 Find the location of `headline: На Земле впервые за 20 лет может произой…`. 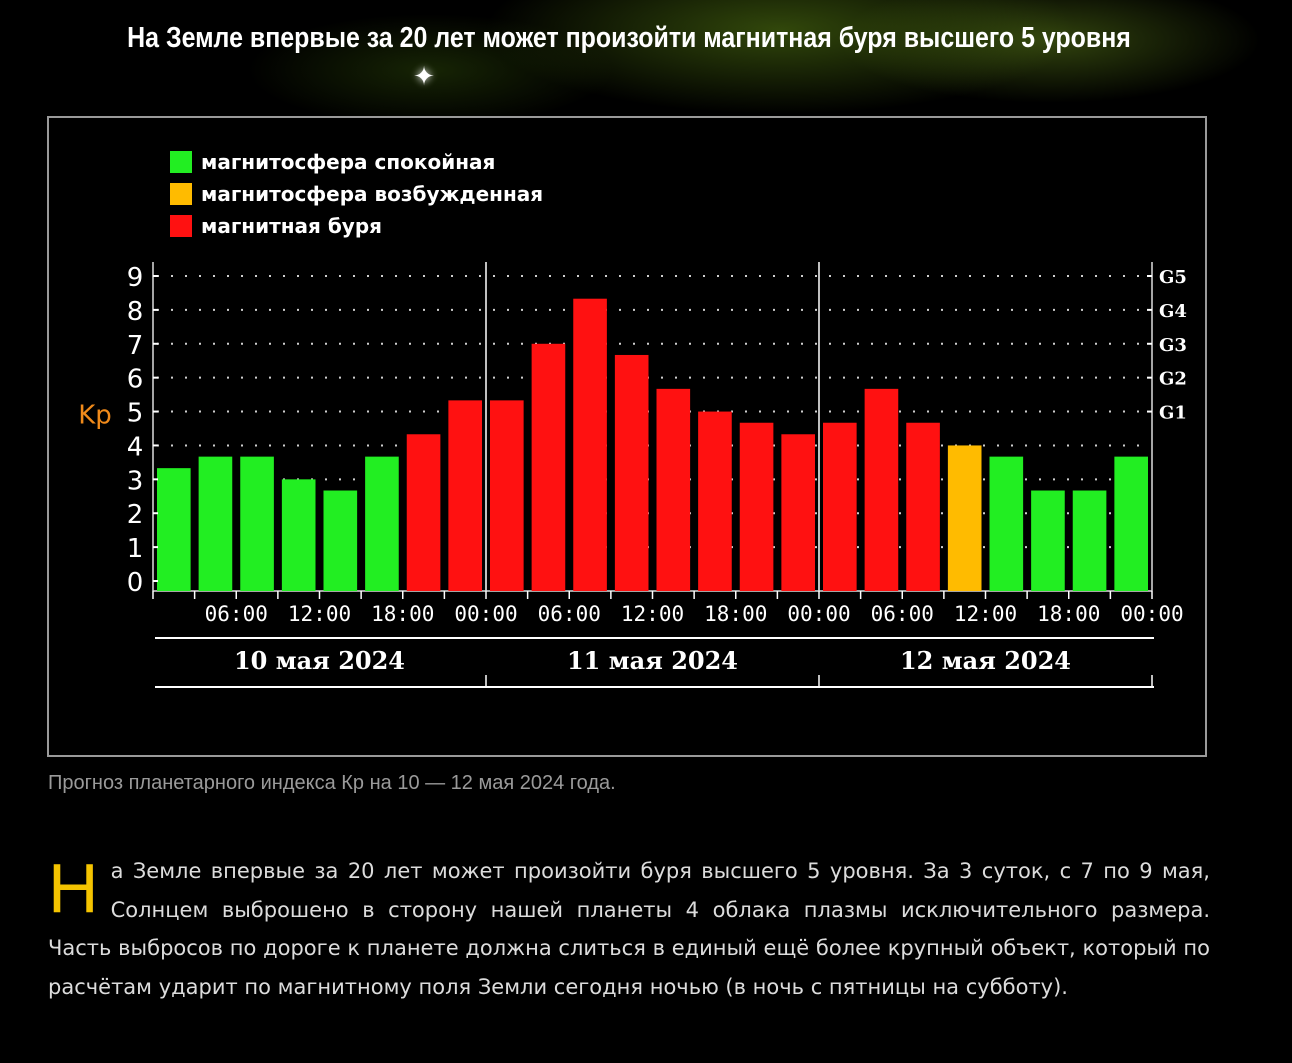

headline: На Земле впервые за 20 лет может произой… is located at coordinates (629, 38).